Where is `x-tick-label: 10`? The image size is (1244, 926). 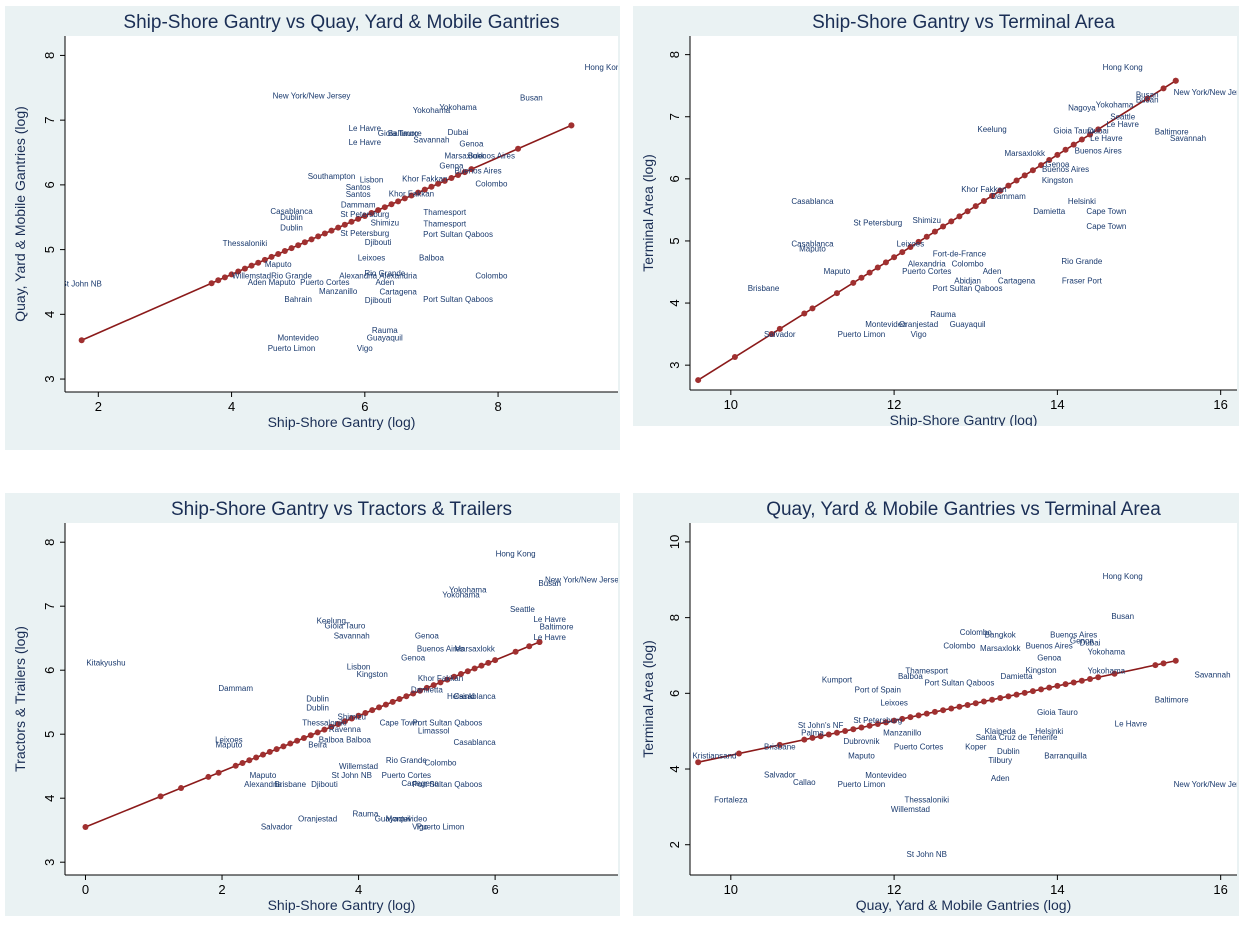
x-tick-label: 10 is located at coordinates (731, 404).